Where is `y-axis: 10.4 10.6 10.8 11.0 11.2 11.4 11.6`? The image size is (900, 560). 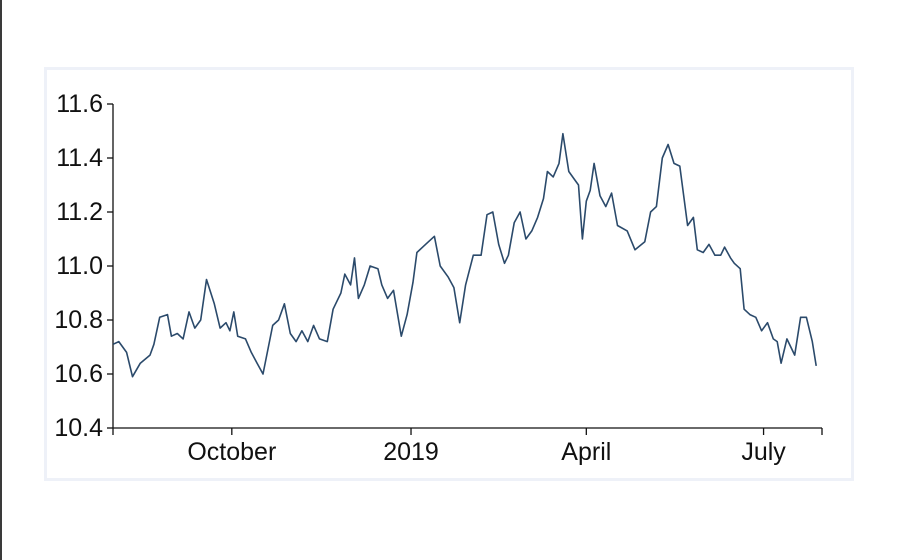
y-axis: 10.4 10.6 10.8 11.0 11.2 11.4 11.6 is located at coordinates (84, 266).